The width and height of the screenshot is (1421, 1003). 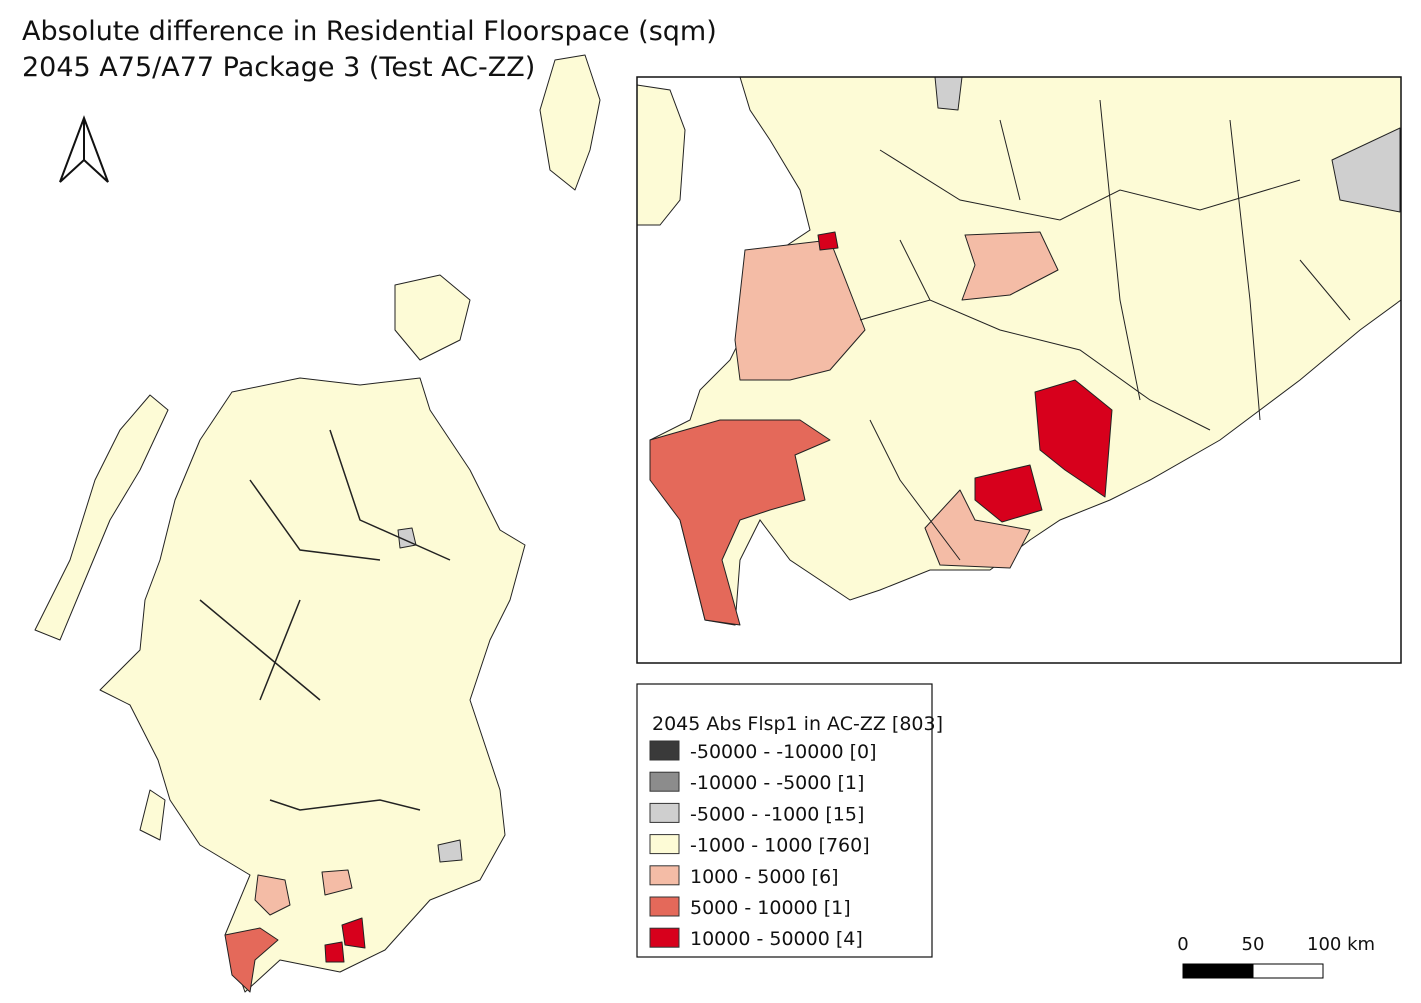 I want to click on scale-label: 0, so click(x=1182, y=944).